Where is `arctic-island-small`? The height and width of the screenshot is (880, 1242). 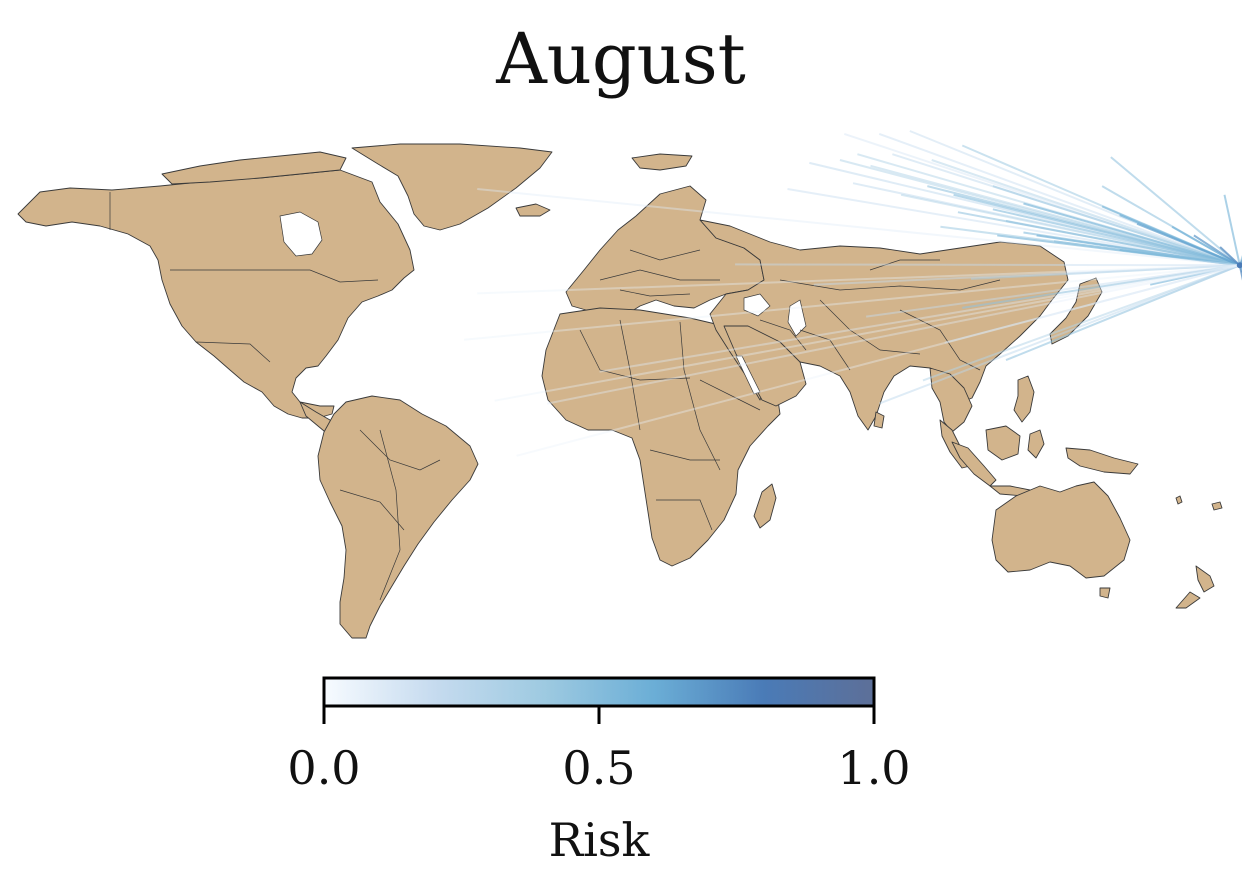
arctic-island-small is located at coordinates (533, 210).